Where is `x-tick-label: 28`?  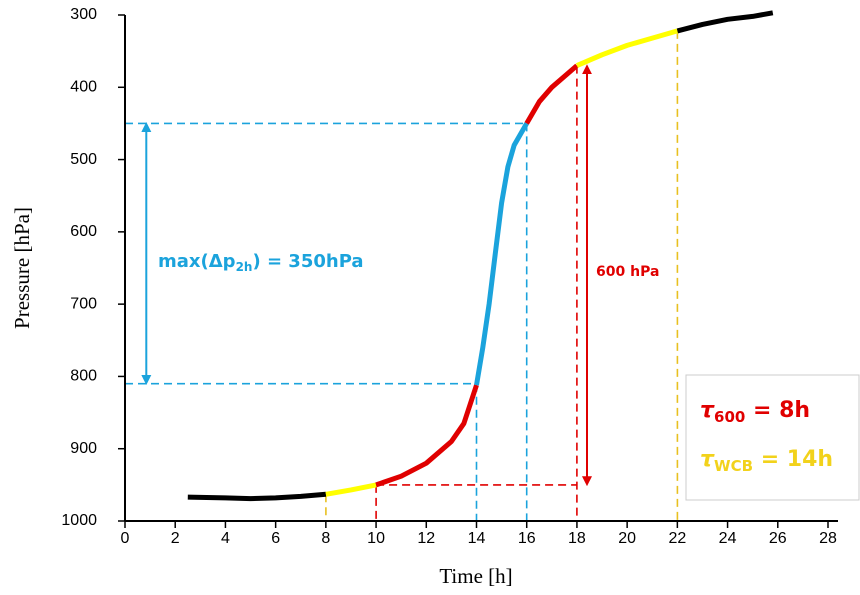
x-tick-label: 28 is located at coordinates (828, 538).